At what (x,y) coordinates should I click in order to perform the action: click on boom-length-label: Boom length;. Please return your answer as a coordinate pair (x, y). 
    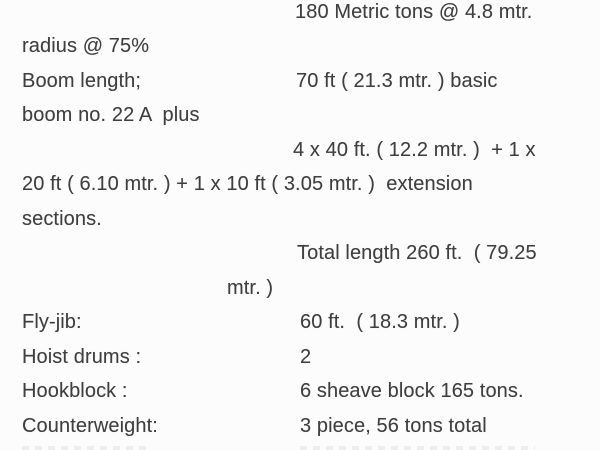
    Looking at the image, I should click on (82, 81).